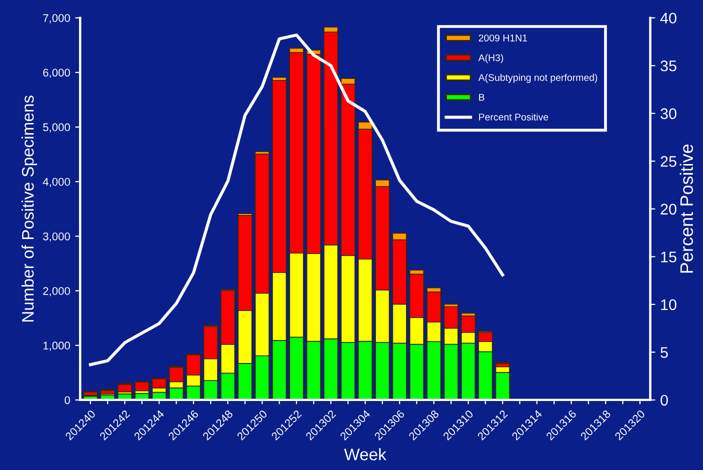  What do you see at coordinates (159, 383) in the screenshot?
I see `bar` at bounding box center [159, 383].